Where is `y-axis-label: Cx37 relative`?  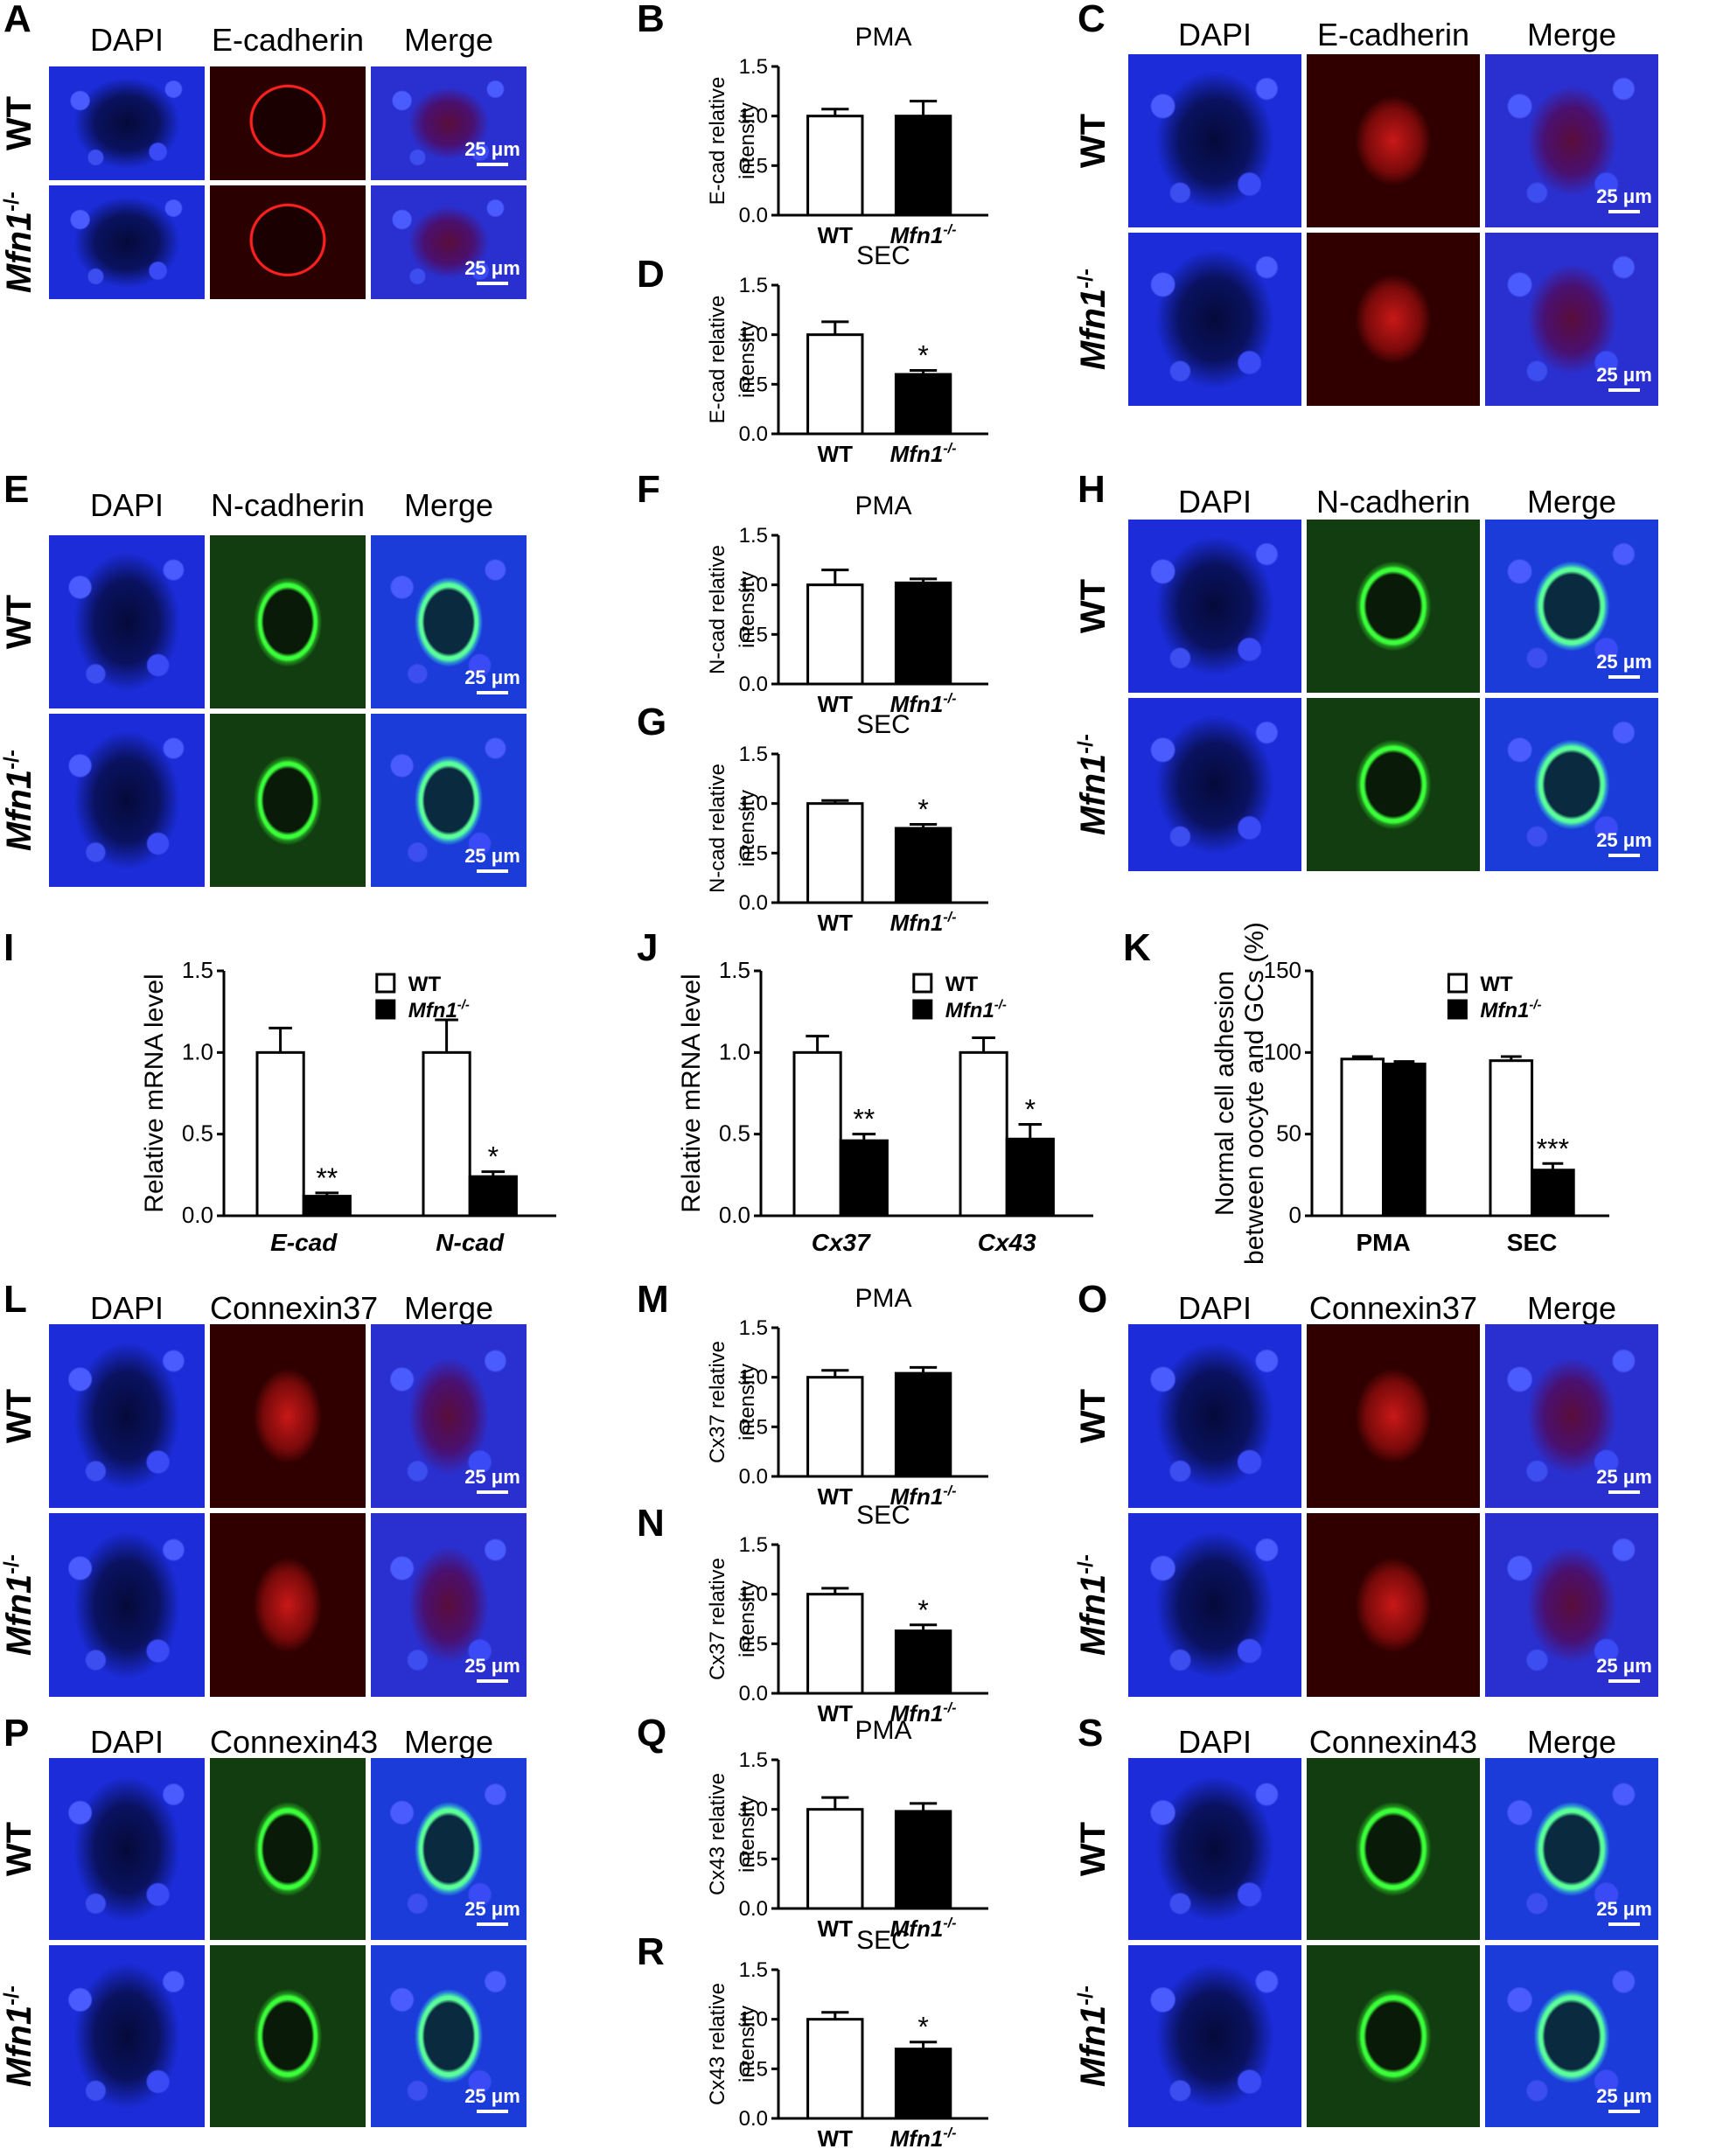 y-axis-label: Cx37 relative is located at coordinates (717, 1402).